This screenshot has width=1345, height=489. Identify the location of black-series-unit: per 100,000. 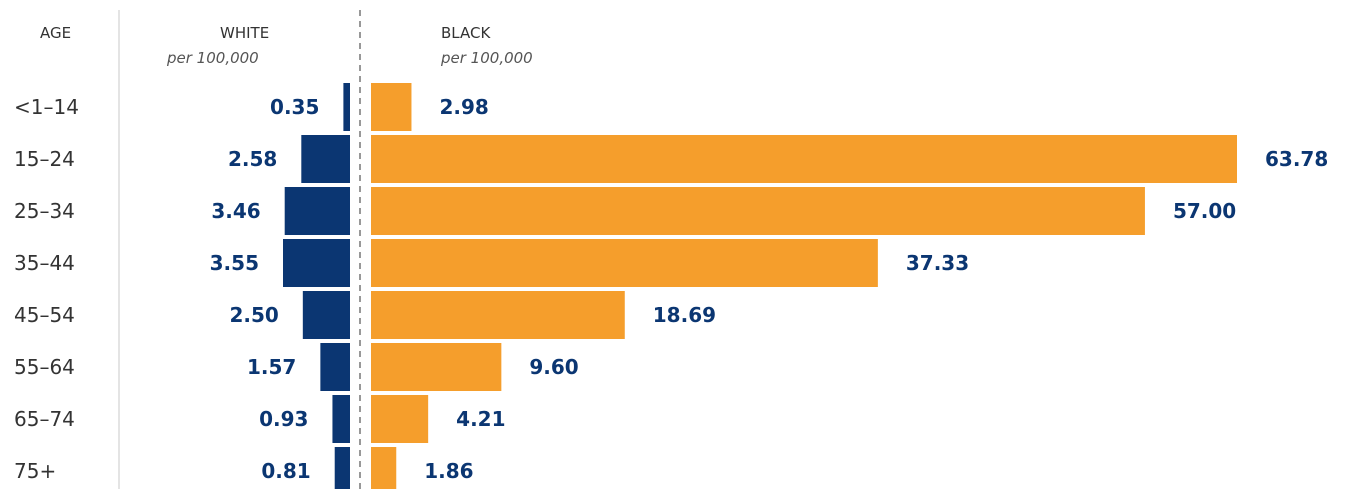
(486, 58).